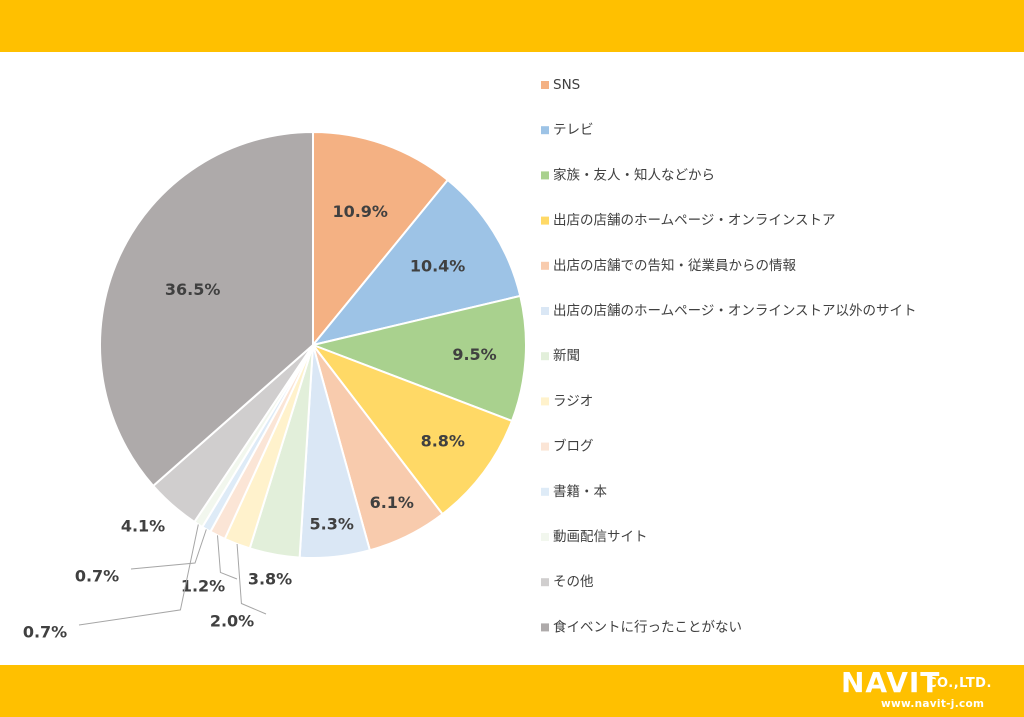  What do you see at coordinates (694, 221) in the screenshot?
I see `legend-label-shop-hp: 出店の店舗のホームページ・オンラインストア` at bounding box center [694, 221].